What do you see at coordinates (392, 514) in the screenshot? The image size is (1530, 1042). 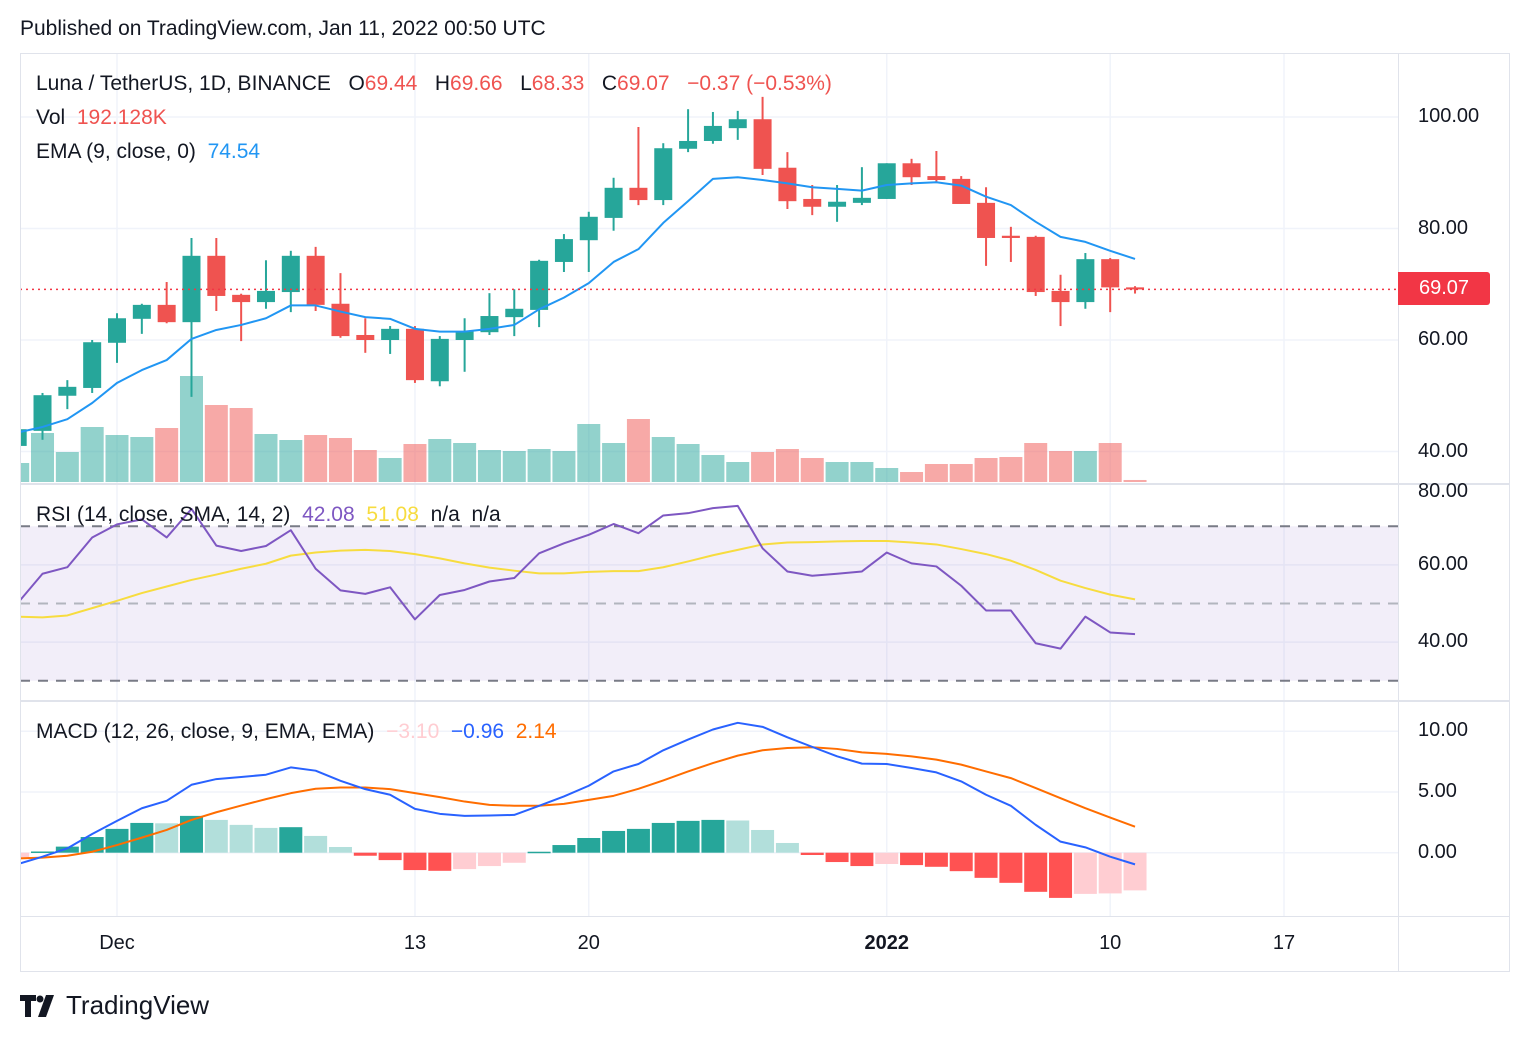 I see `rsi-sma-value: 51.08` at bounding box center [392, 514].